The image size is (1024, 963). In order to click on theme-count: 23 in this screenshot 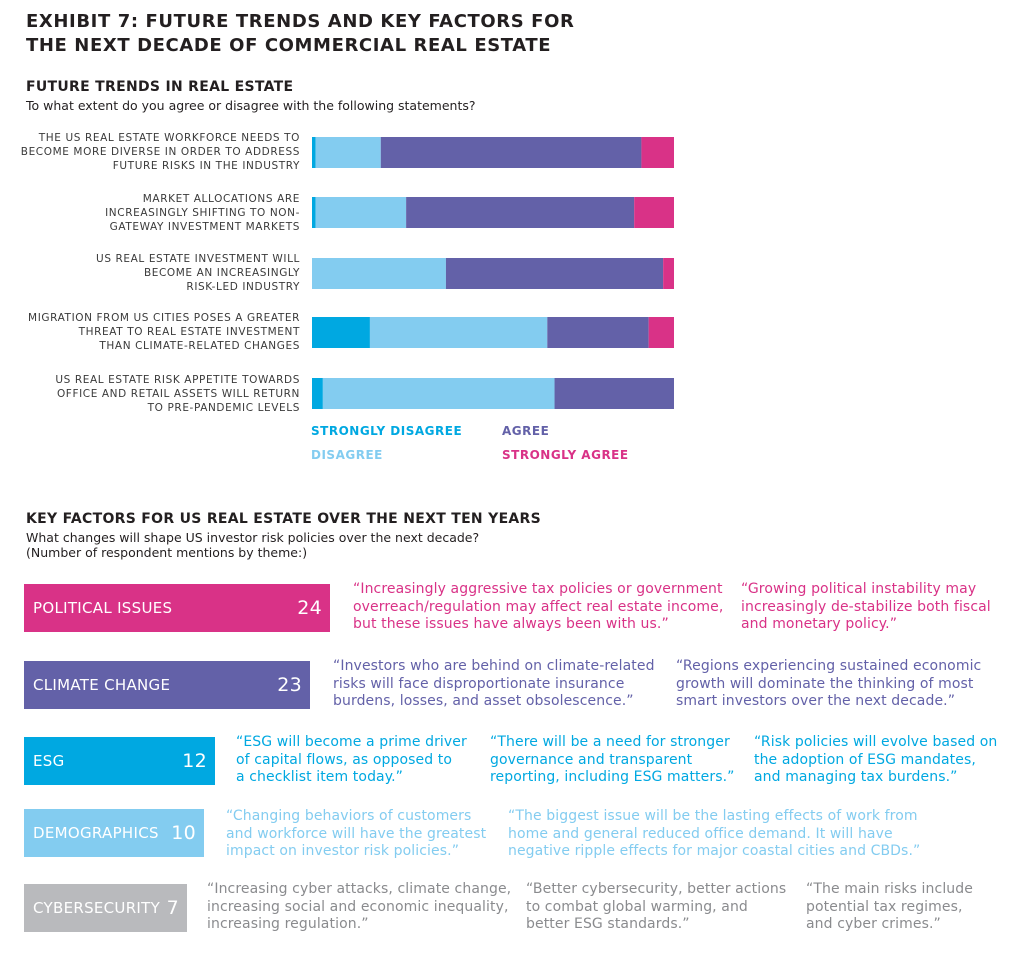, I will do `click(289, 685)`.